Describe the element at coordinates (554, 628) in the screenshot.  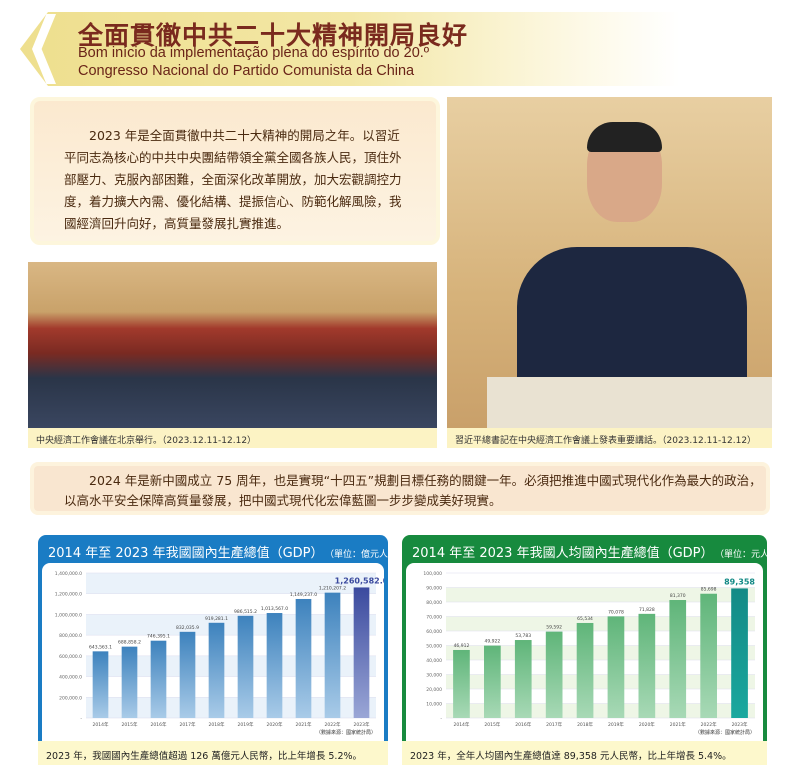
I see `data-label: 59,592` at that location.